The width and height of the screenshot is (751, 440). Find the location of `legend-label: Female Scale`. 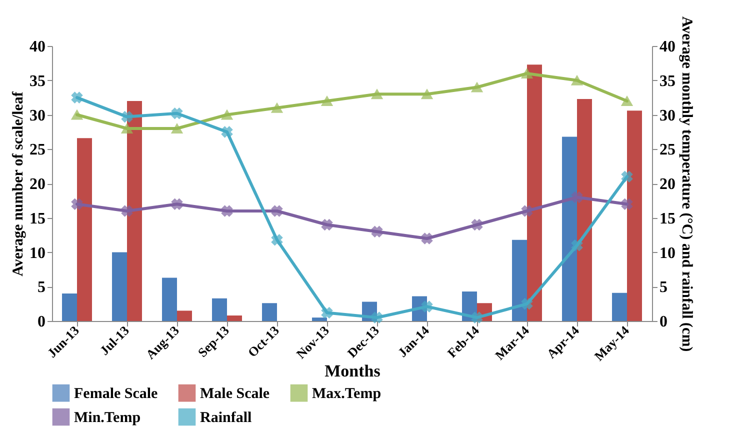

legend-label: Female Scale is located at coordinates (116, 394).